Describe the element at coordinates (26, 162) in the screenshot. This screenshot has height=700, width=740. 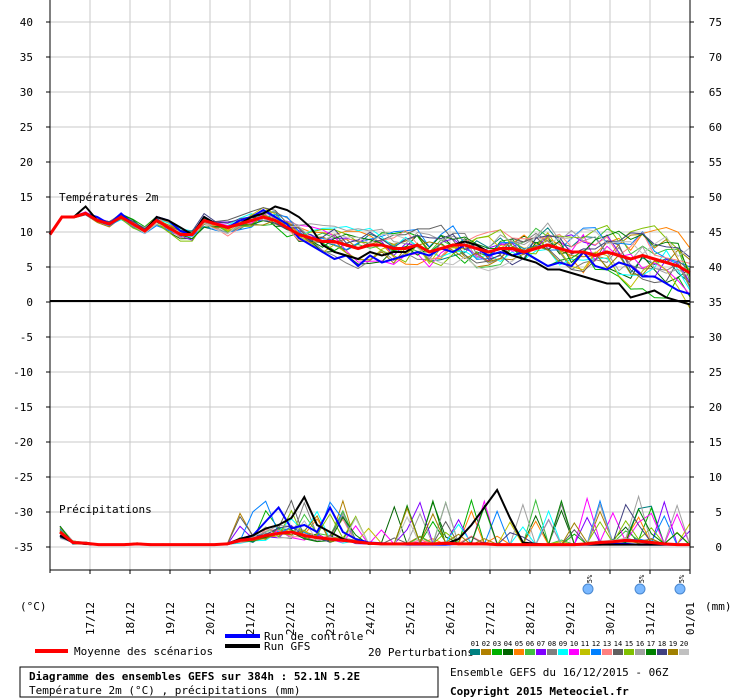
I see `left-tick-label: 20` at that location.